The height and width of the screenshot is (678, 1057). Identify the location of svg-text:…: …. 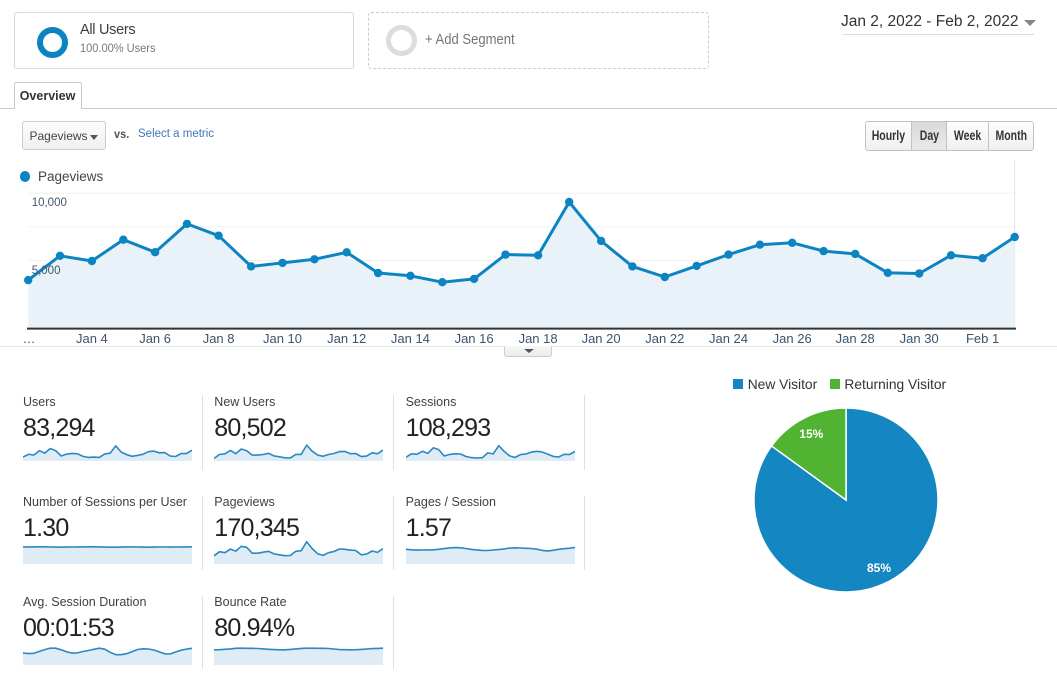
(29, 338).